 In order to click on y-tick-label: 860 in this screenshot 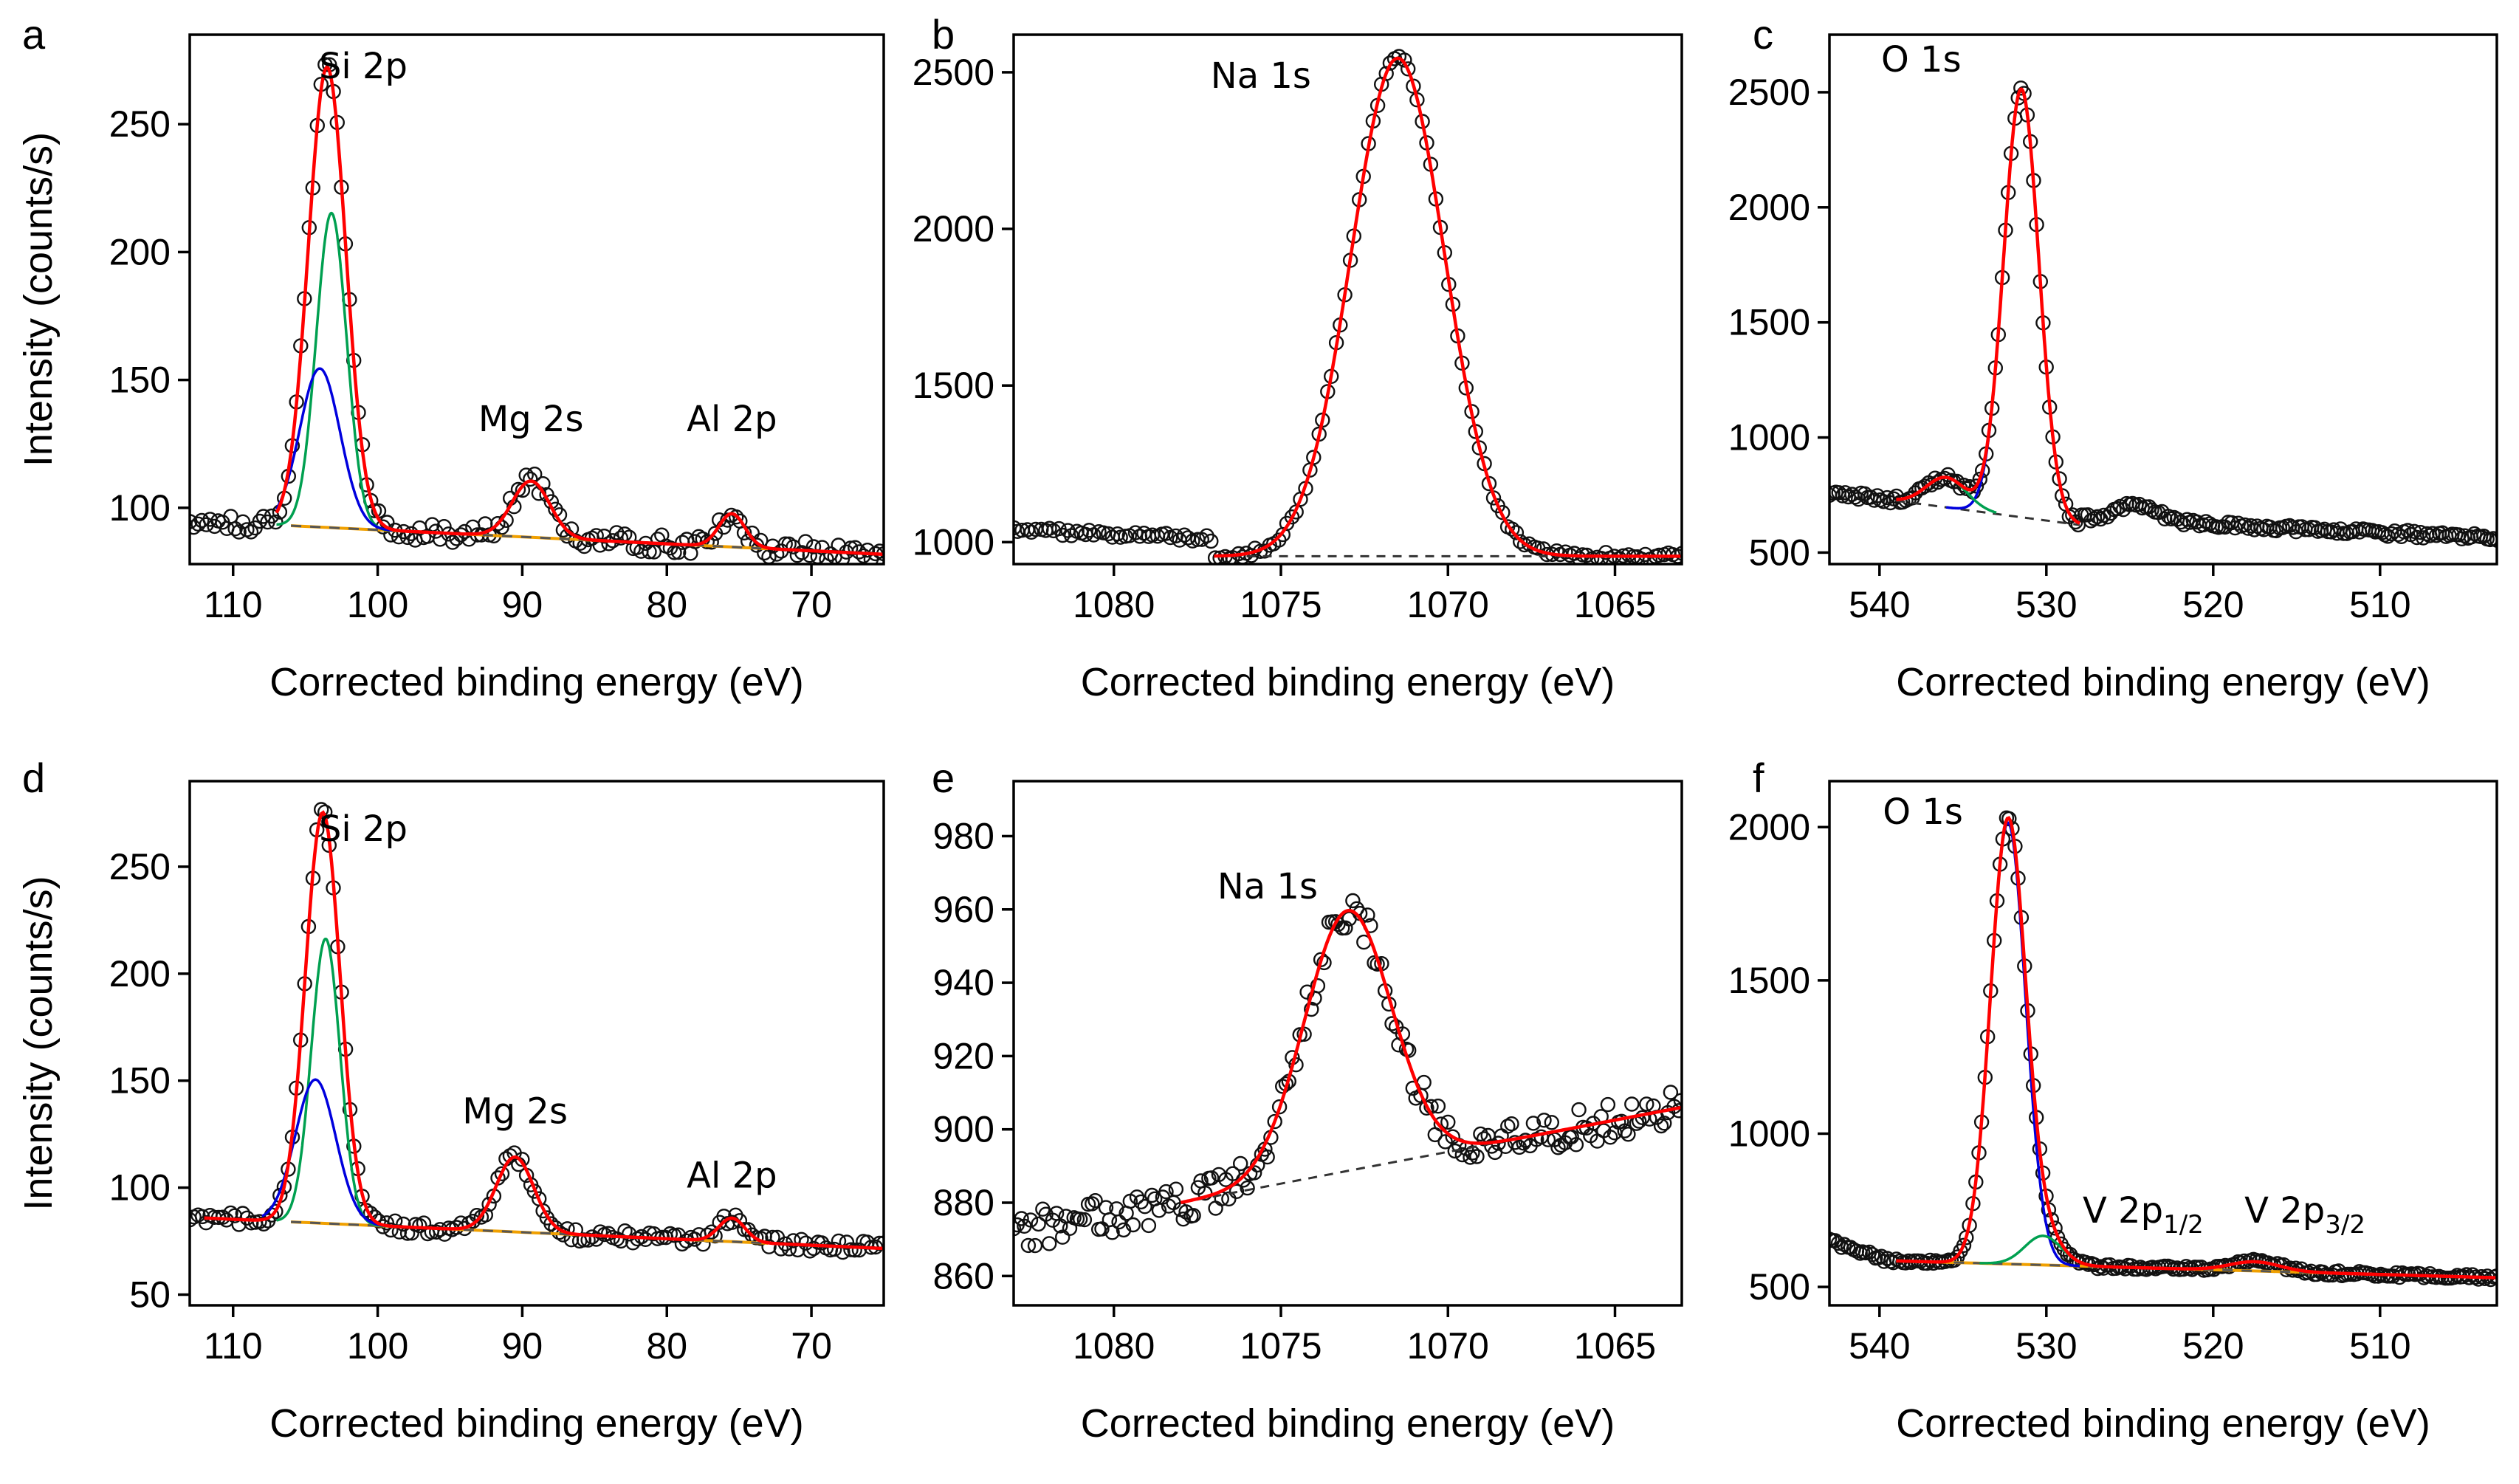, I will do `click(963, 1275)`.